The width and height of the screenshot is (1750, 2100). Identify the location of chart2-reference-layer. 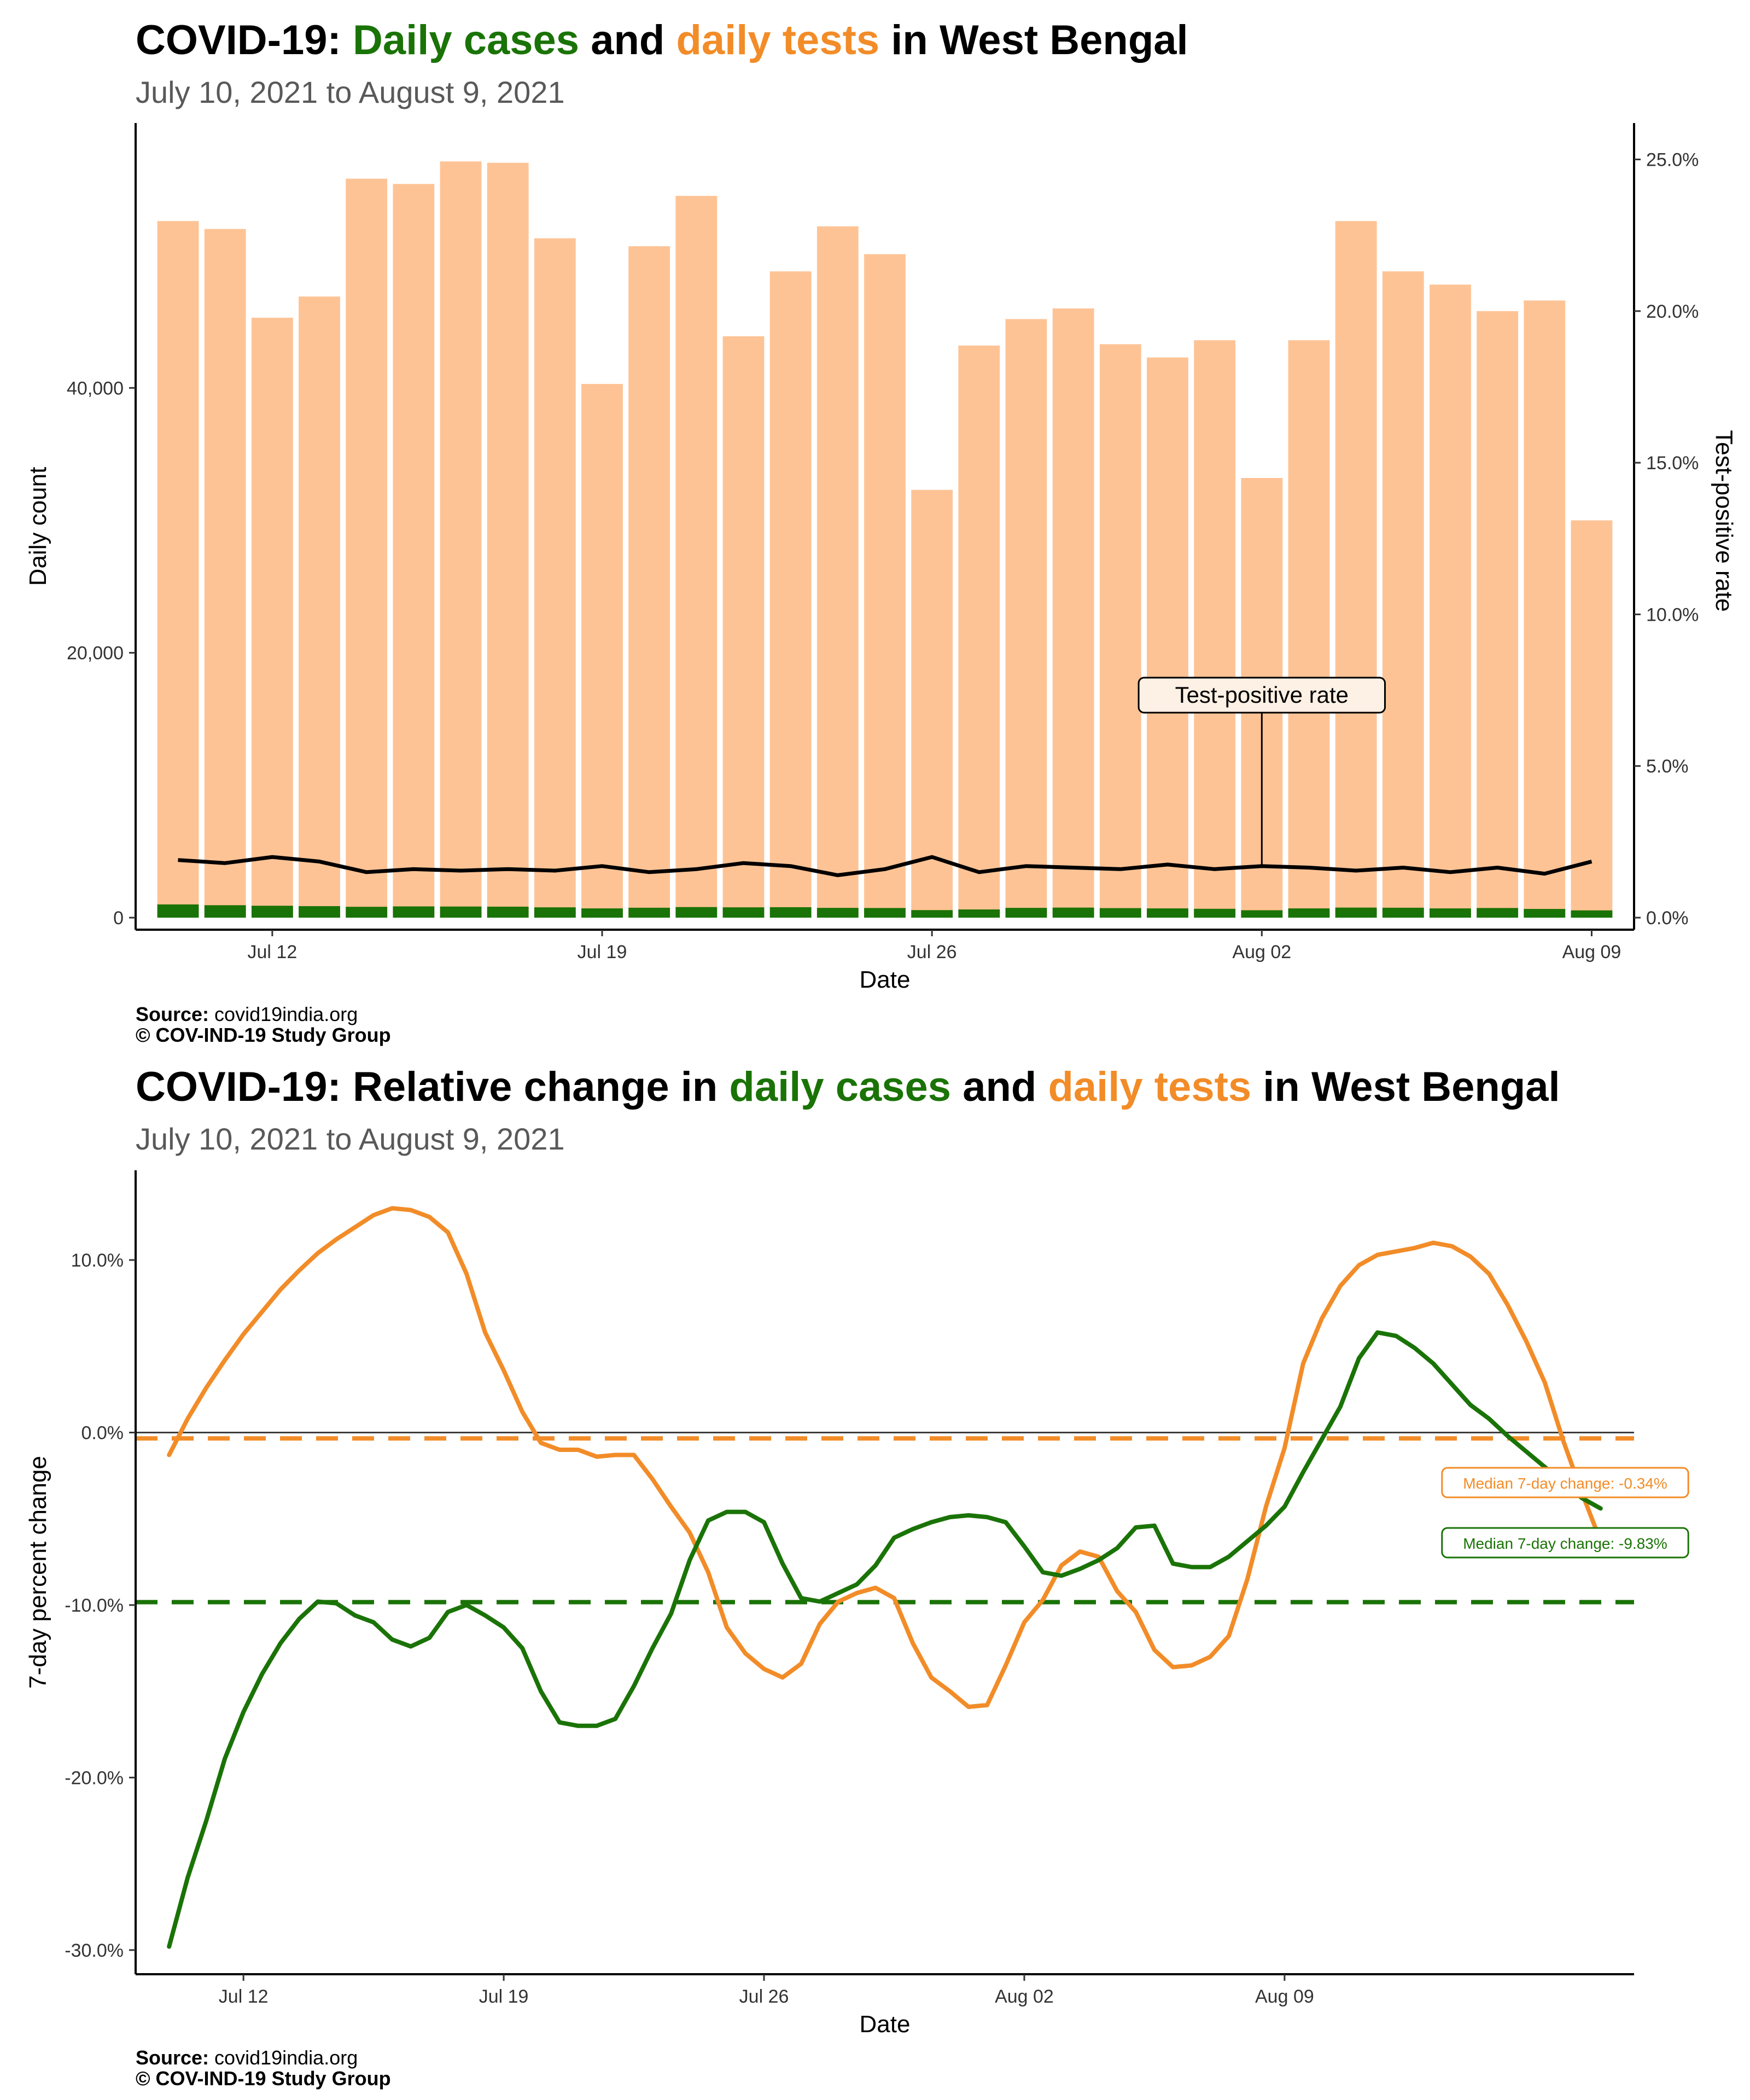
(885, 1518).